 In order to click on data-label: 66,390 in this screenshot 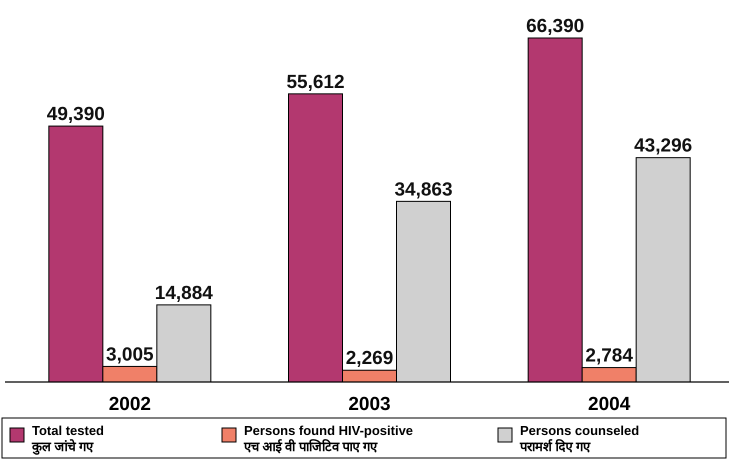, I will do `click(555, 26)`.